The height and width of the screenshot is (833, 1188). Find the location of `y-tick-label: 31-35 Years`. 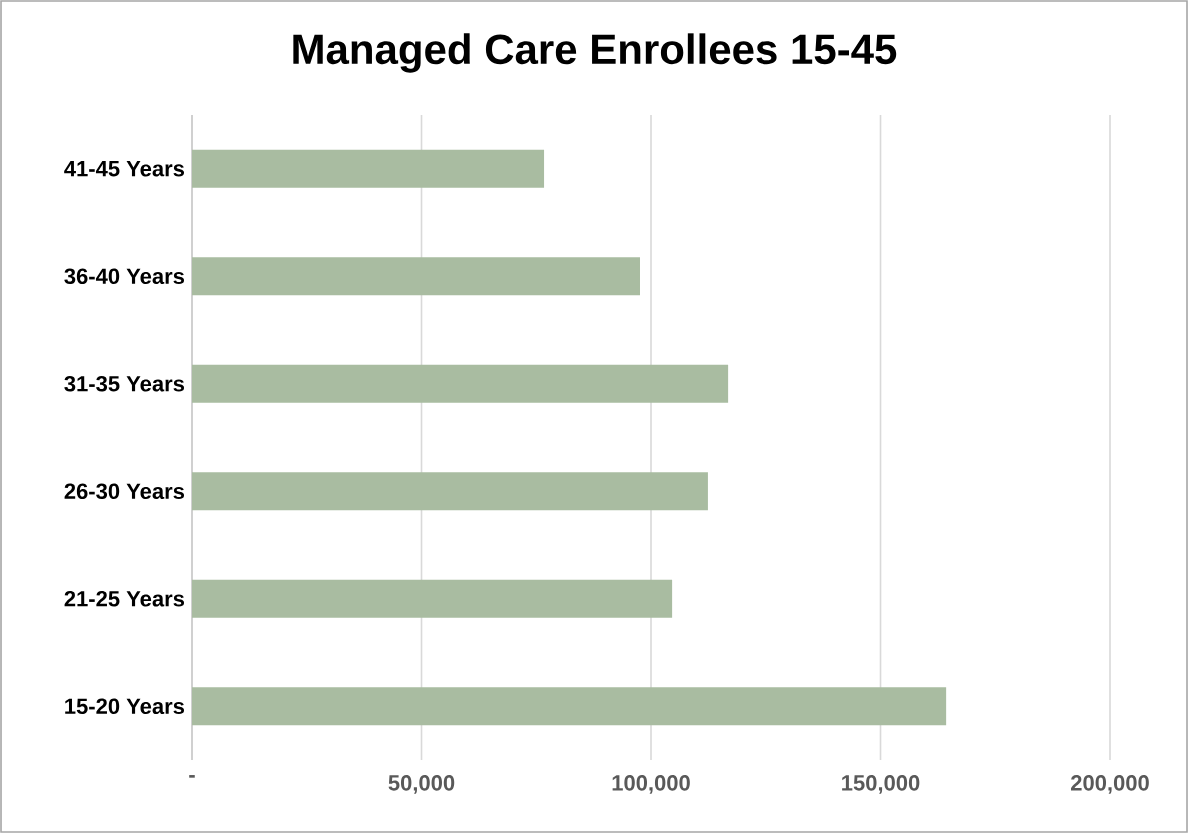

y-tick-label: 31-35 Years is located at coordinates (124, 383).